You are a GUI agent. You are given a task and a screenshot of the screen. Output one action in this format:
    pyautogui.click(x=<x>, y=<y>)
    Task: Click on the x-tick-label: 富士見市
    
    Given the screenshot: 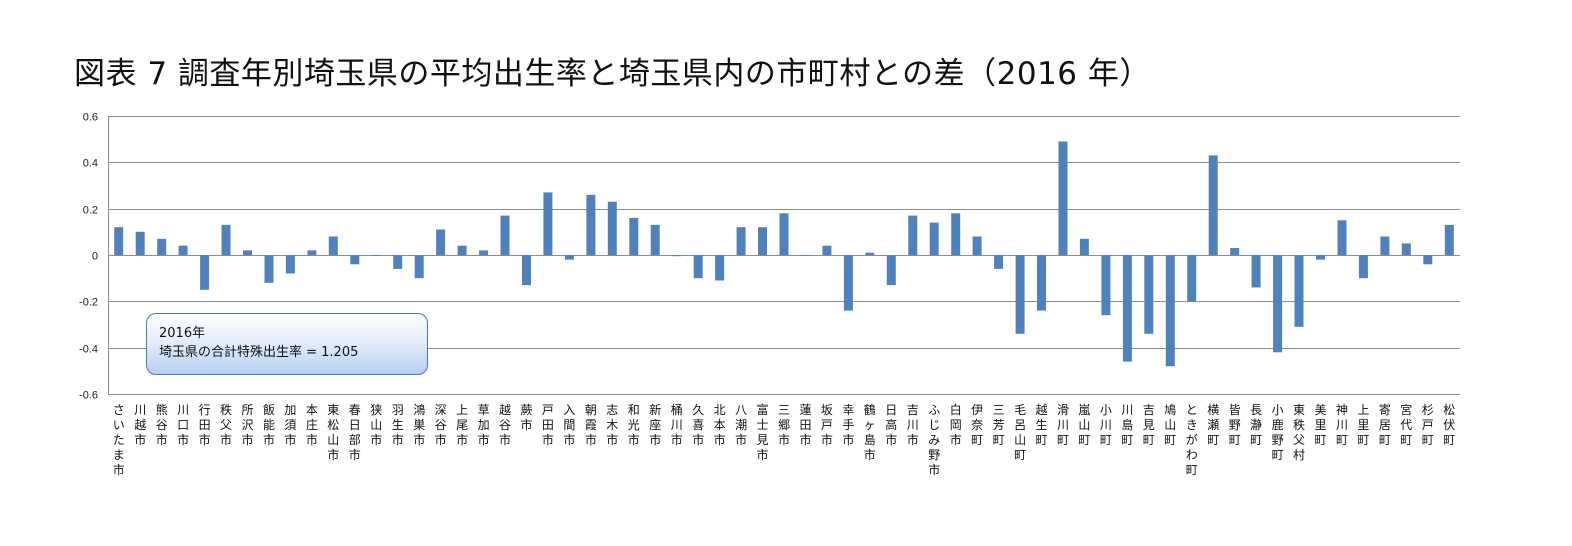 What is the action you would take?
    pyautogui.click(x=762, y=432)
    